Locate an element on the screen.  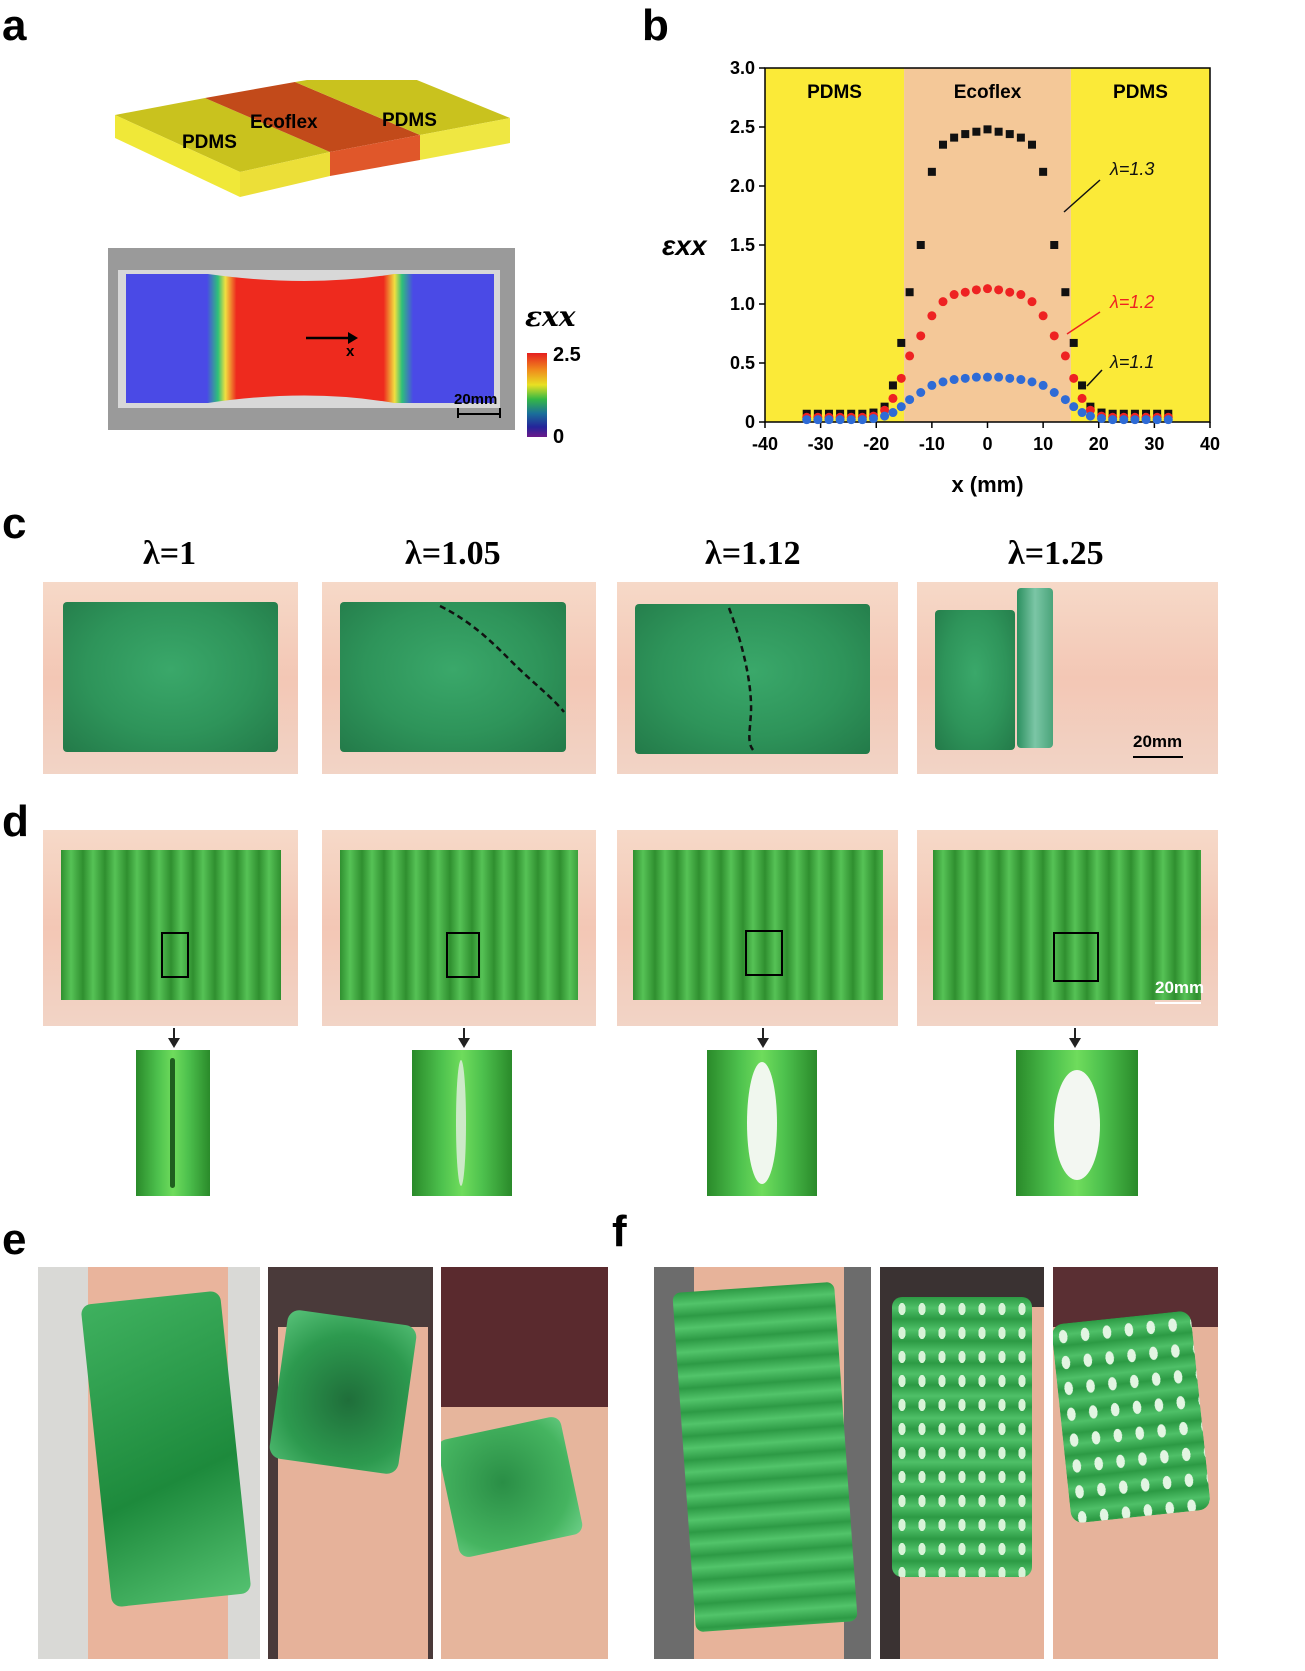
y-tick-label-6: 3.0 is located at coordinates (742, 68).